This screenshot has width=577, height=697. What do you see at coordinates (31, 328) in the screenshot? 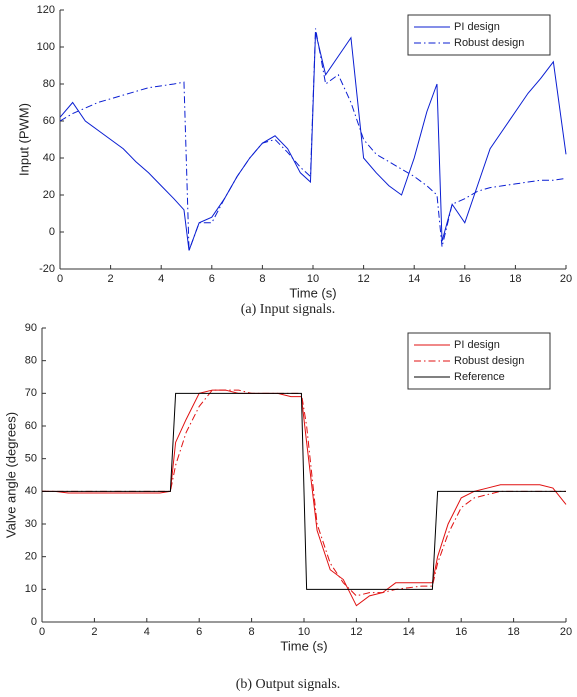
I see `y-tick-label: 90` at bounding box center [31, 328].